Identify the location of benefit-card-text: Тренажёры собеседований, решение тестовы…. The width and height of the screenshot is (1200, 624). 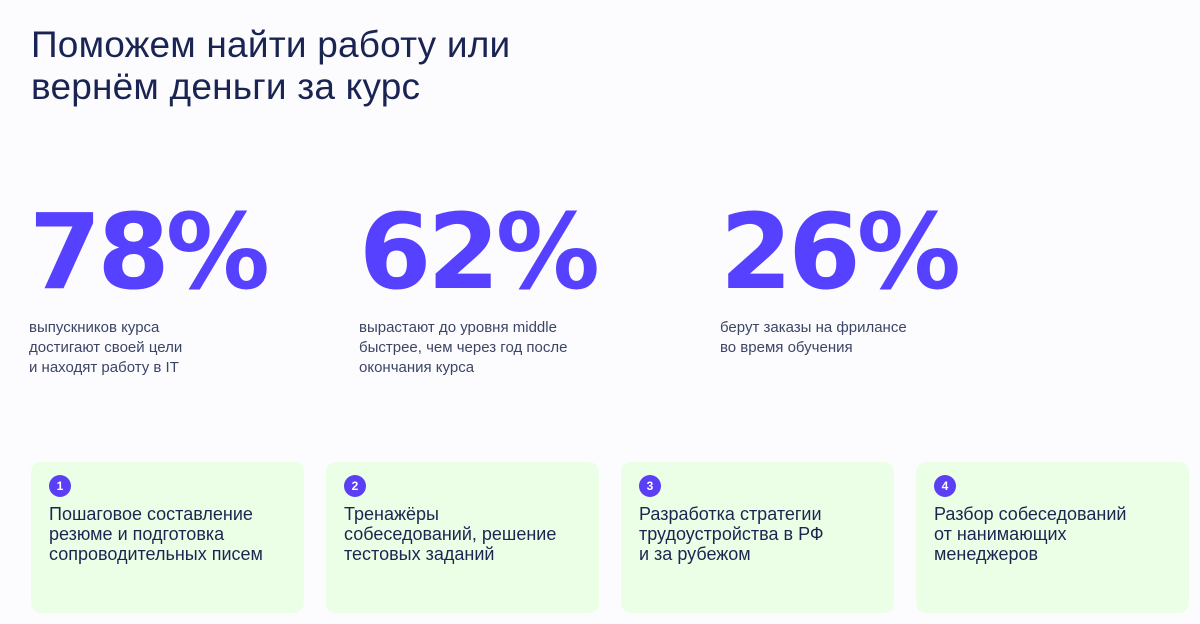
(462, 534).